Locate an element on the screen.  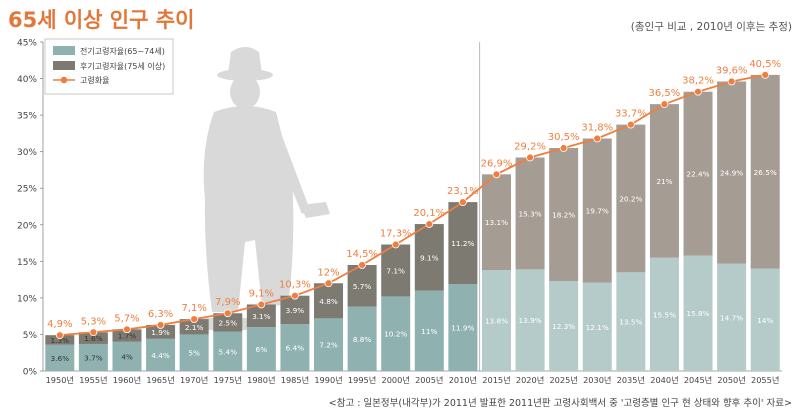
x-tick-label: 2025년 is located at coordinates (563, 380).